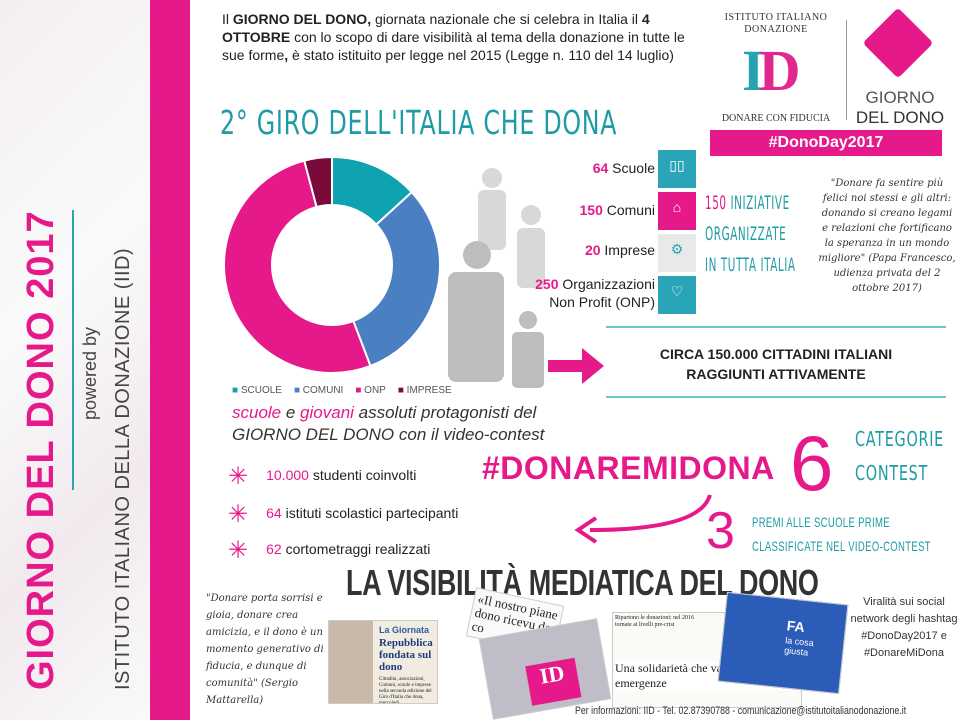 This screenshot has height=720, width=960. Describe the element at coordinates (406, 655) in the screenshot. I see `clip-headline: Repubblica fondata sul dono` at that location.